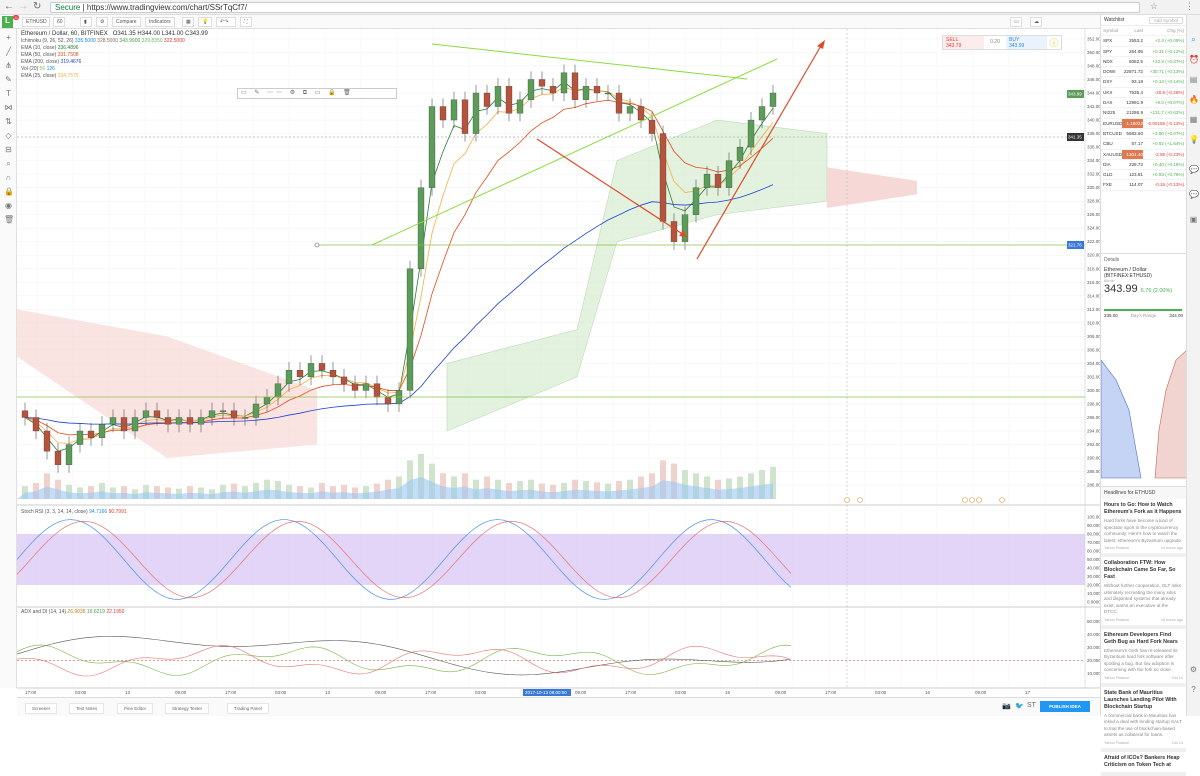  Describe the element at coordinates (187, 708) in the screenshot. I see `tab-strategy-tester: Strategy Tester` at that location.